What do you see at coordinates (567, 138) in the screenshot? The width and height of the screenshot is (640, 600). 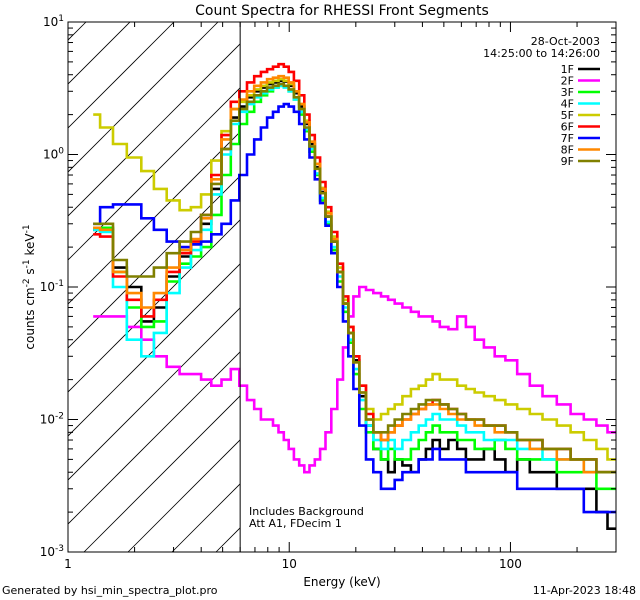 I see `legend-label-7F: 7F` at bounding box center [567, 138].